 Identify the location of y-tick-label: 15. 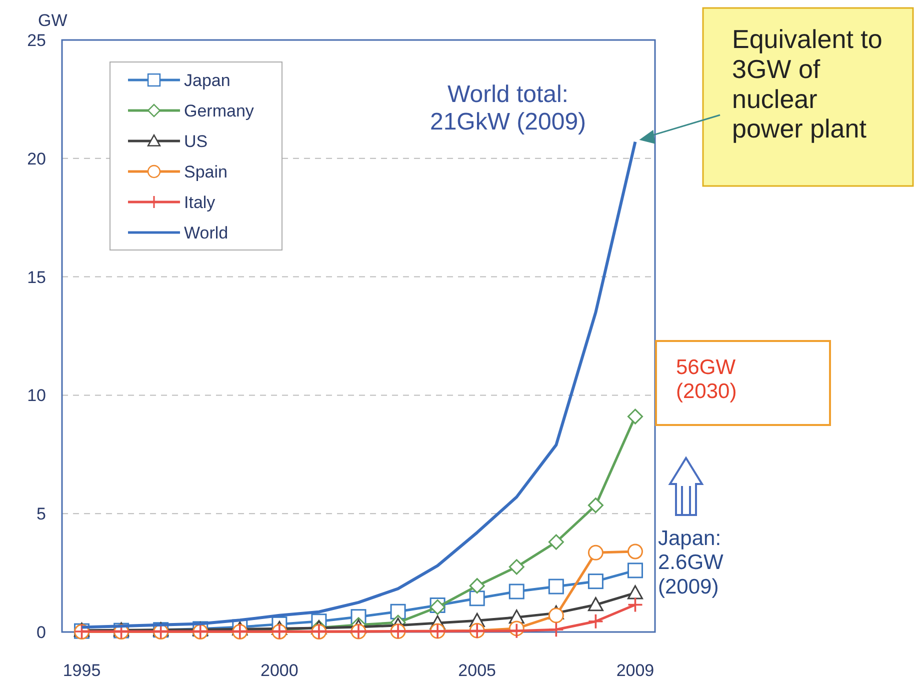
(36, 277).